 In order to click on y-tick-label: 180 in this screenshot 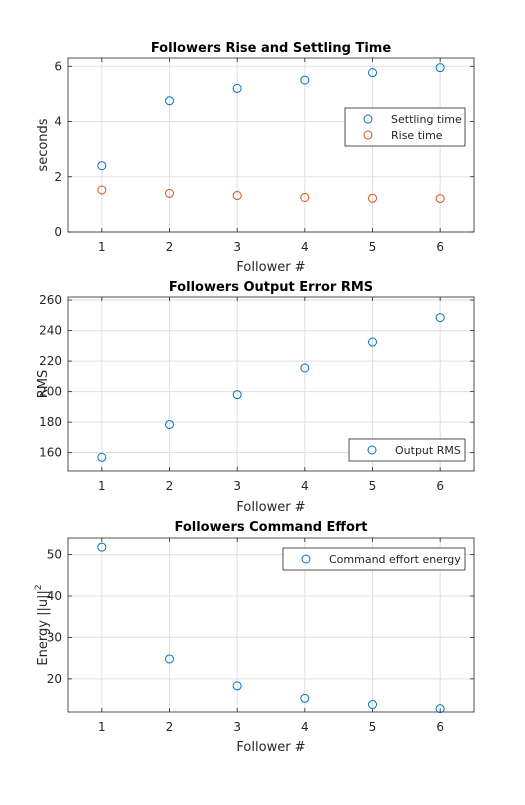, I will do `click(50, 422)`.